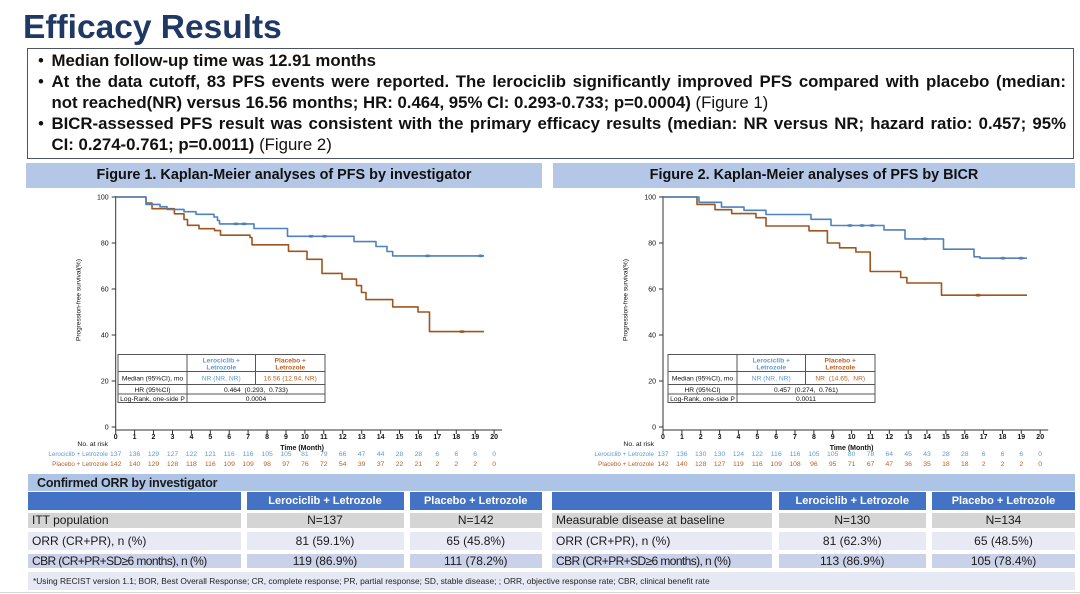  Describe the element at coordinates (682, 464) in the screenshot. I see `svg-text: 140` at that location.